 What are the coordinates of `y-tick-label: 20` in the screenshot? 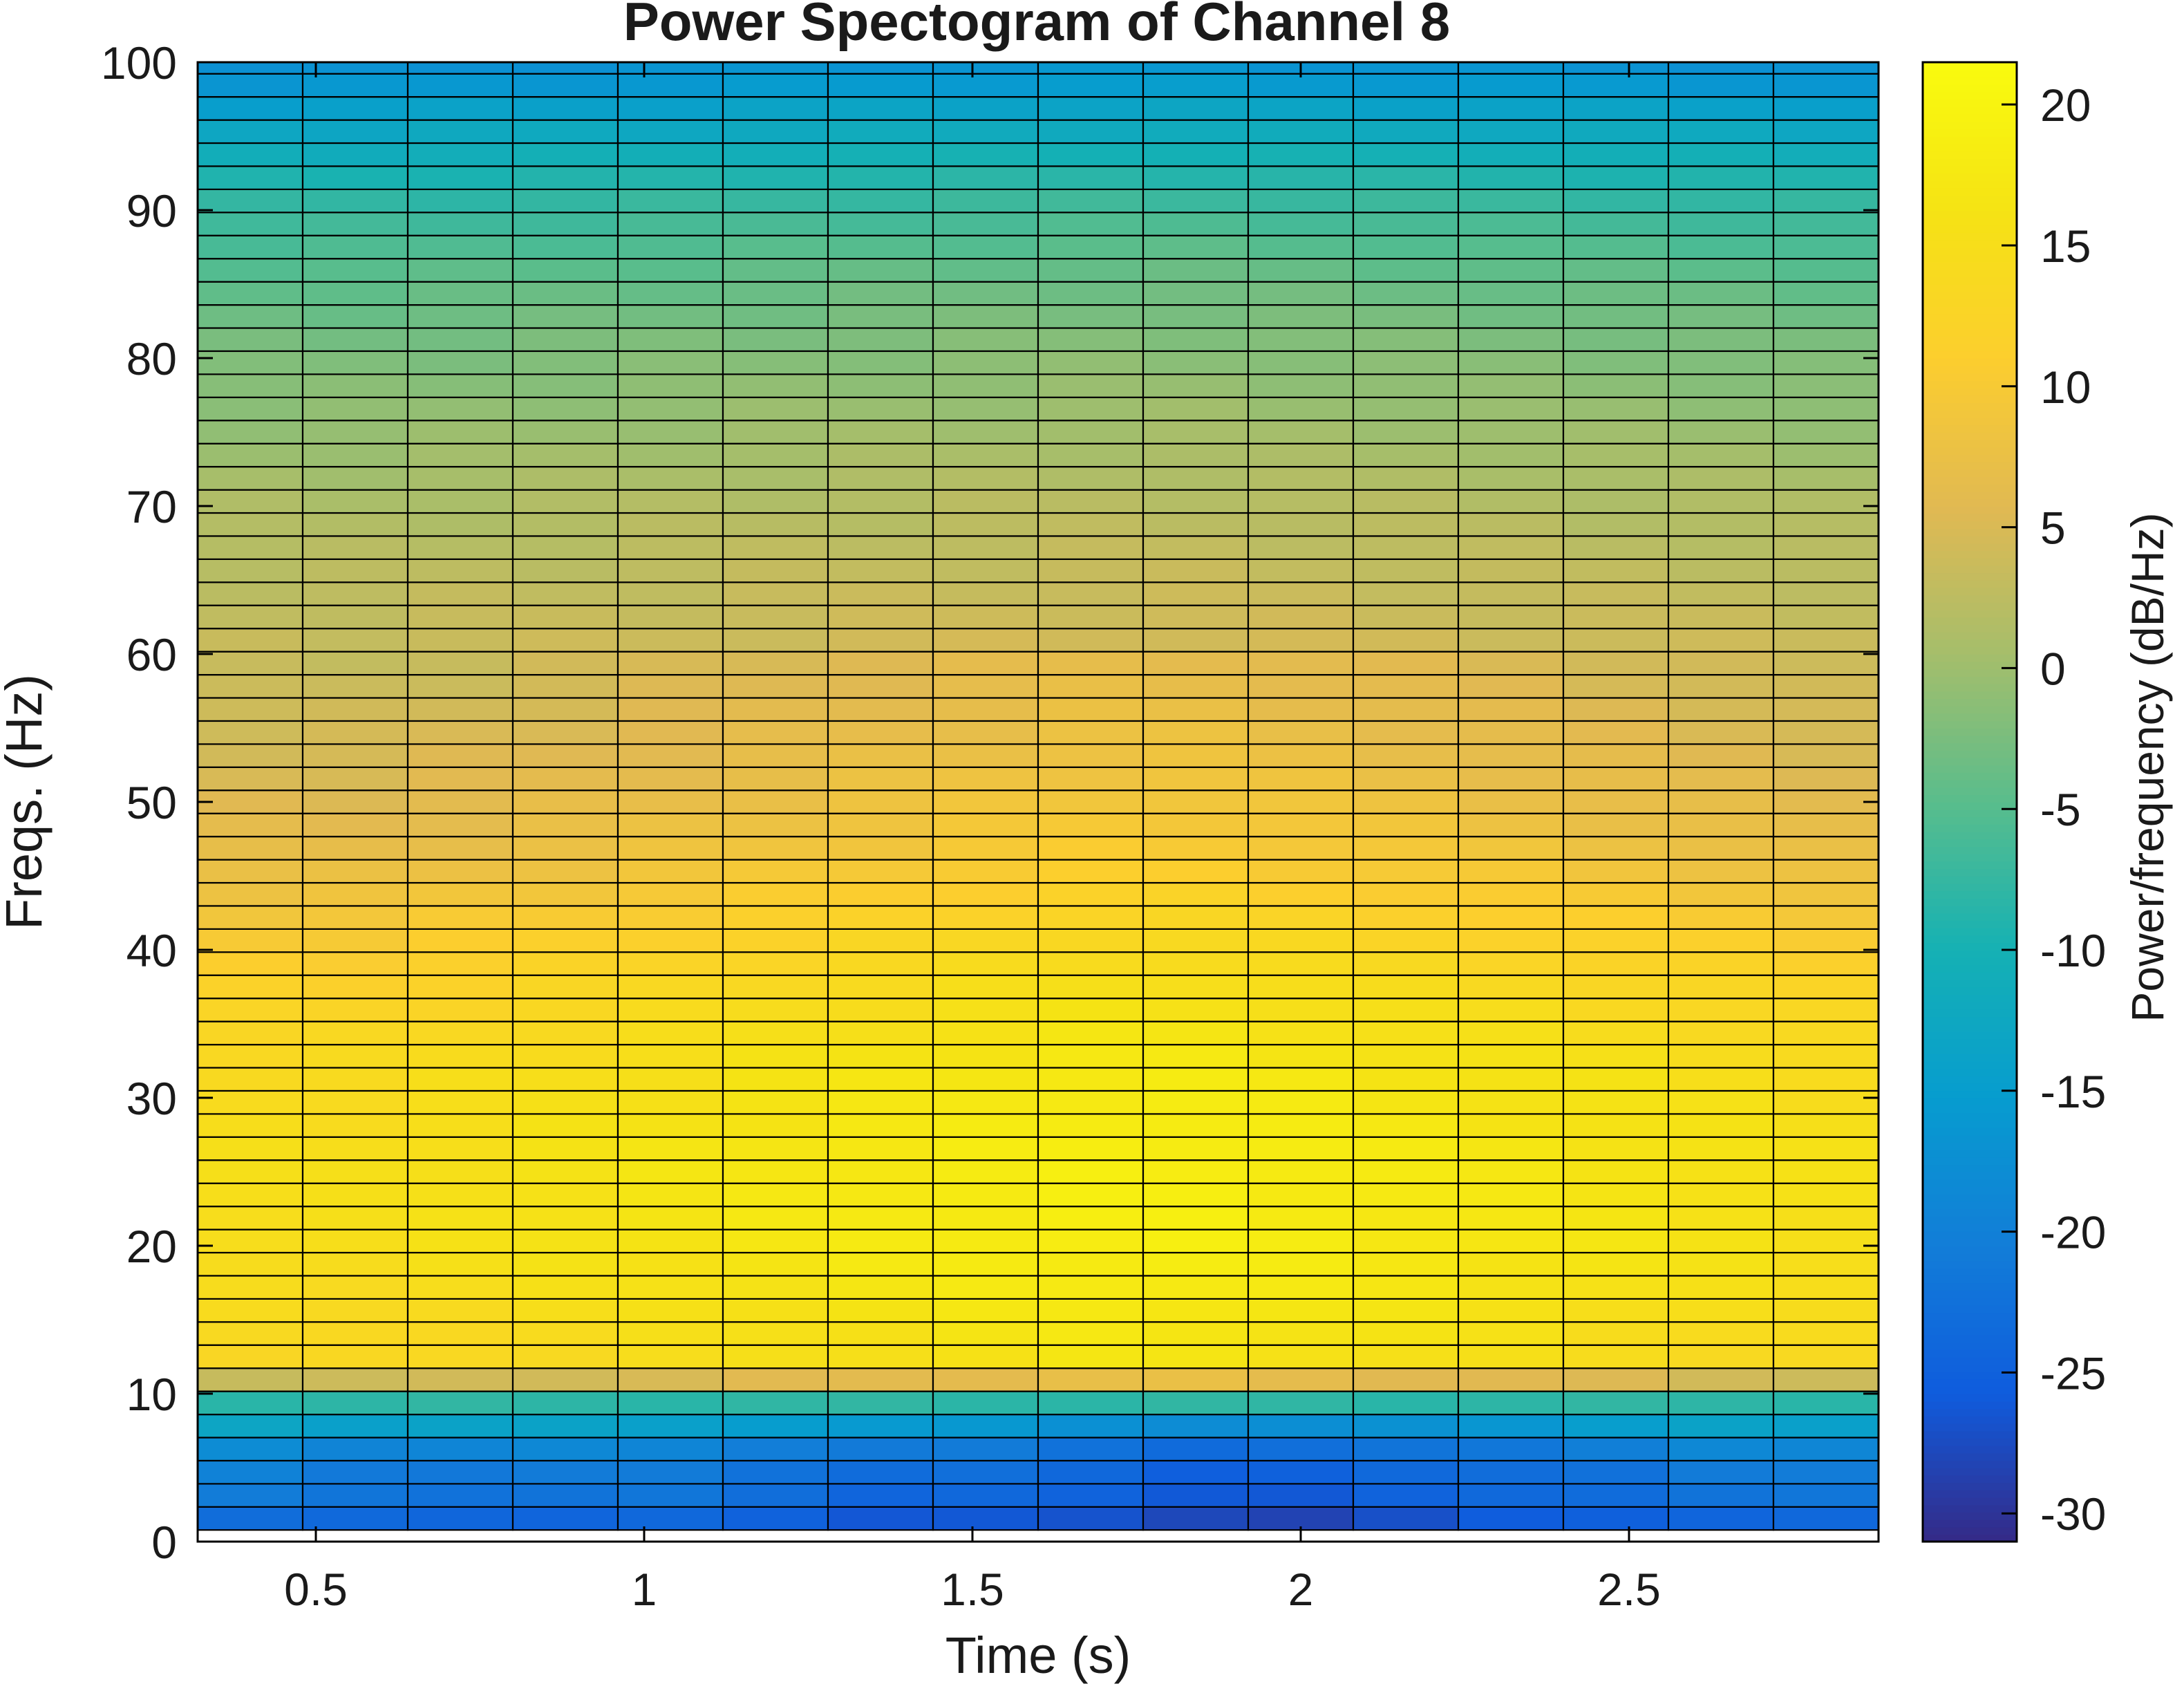 It's located at (151, 1246).